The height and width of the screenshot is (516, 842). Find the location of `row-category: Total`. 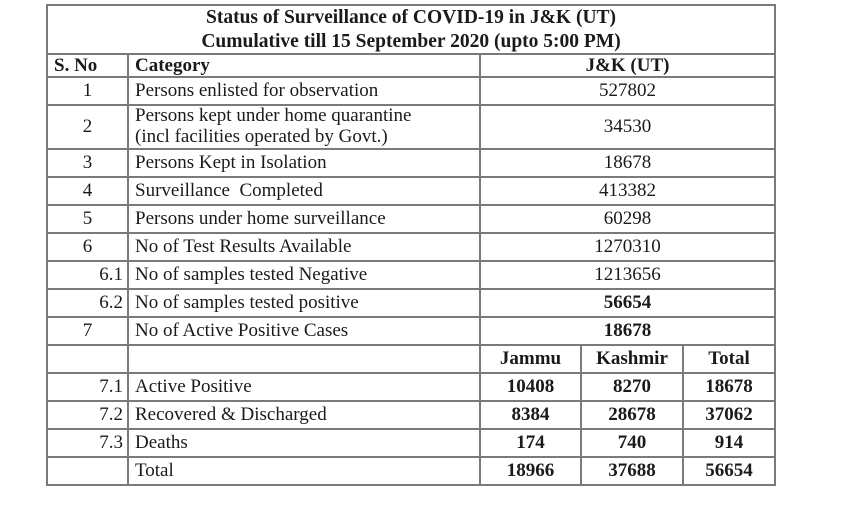

row-category: Total is located at coordinates (304, 470).